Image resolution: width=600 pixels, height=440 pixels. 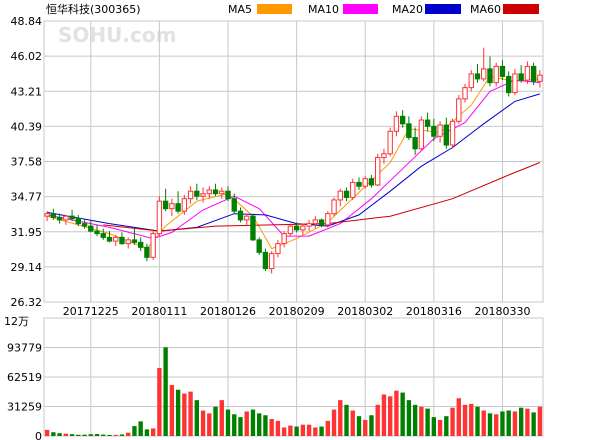 What do you see at coordinates (16, 321) in the screenshot?
I see `volume-unit-label: 12万` at bounding box center [16, 321].